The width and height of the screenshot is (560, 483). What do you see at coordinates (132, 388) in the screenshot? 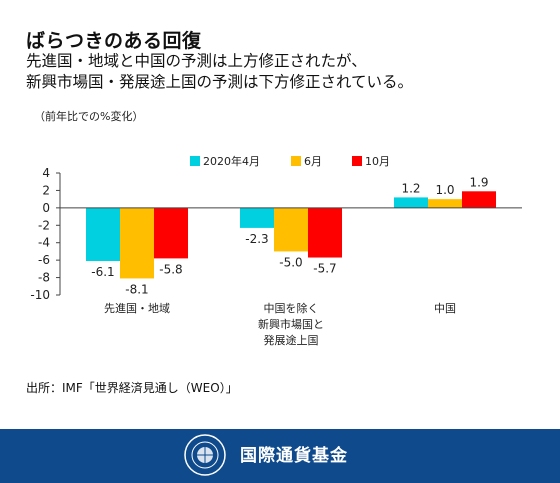
I see `source-note: 出所：IMF「世界経済見通し（WEO）」` at bounding box center [132, 388].